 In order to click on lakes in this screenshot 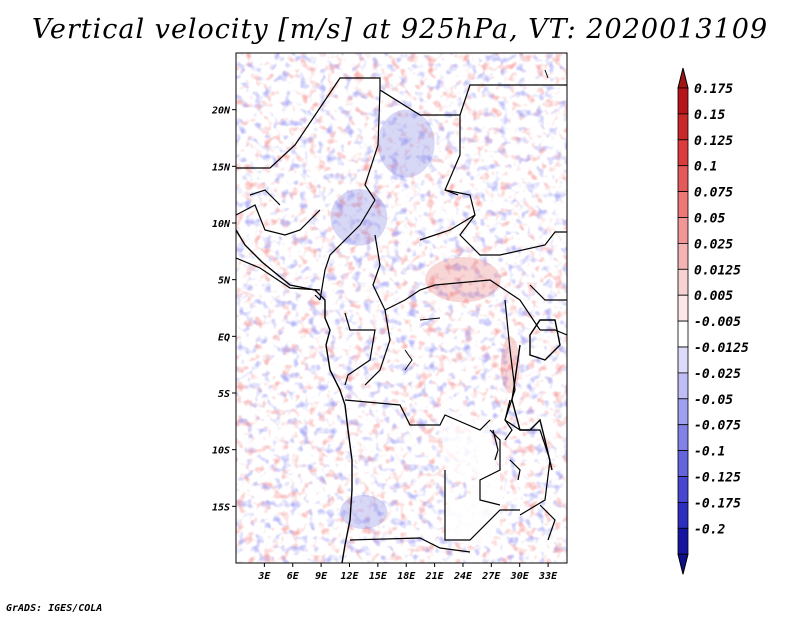, I will do `click(435, 417)`.